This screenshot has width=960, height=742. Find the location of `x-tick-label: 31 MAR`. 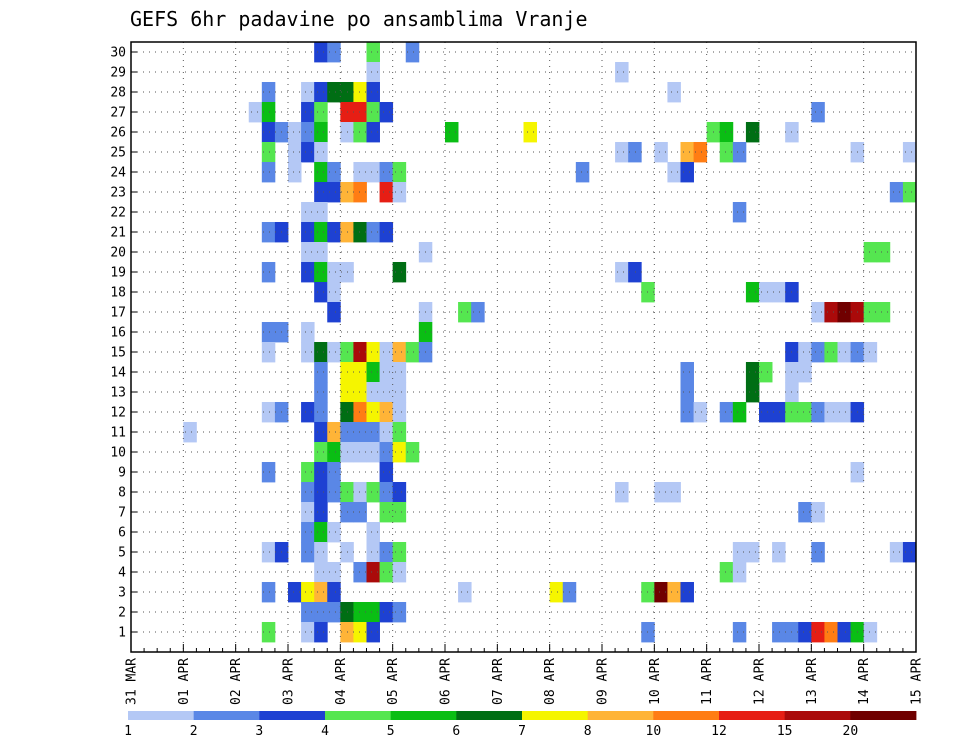

x-tick-label: 31 MAR is located at coordinates (132, 681).